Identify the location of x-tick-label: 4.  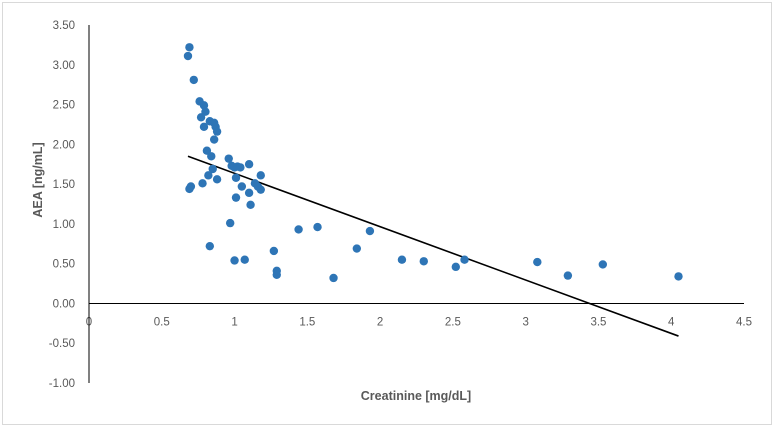
(671, 322).